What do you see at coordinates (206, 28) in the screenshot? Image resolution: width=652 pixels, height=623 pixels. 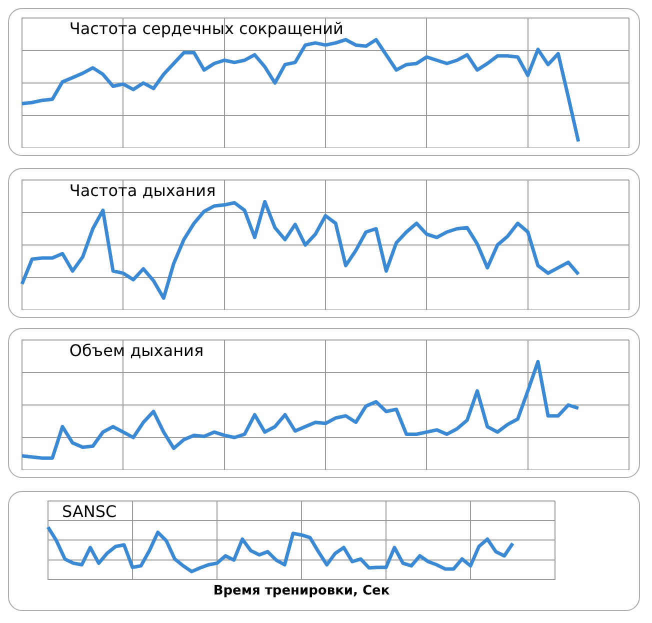 I see `chart-title: Частота сердечных сокращений` at bounding box center [206, 28].